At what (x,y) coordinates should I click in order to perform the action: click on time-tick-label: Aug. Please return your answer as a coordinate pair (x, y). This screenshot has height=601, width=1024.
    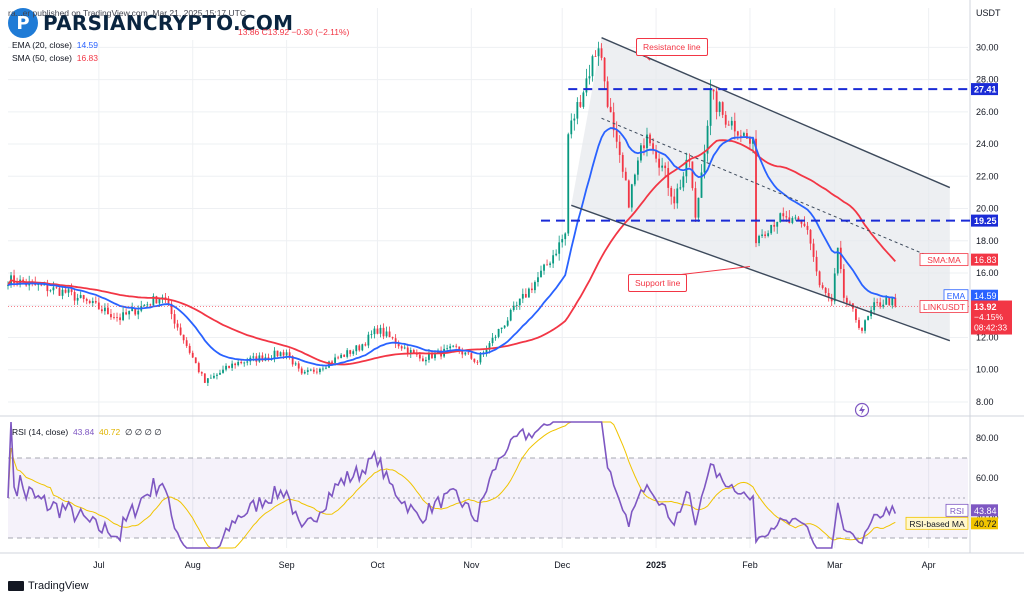
    Looking at the image, I should click on (193, 565).